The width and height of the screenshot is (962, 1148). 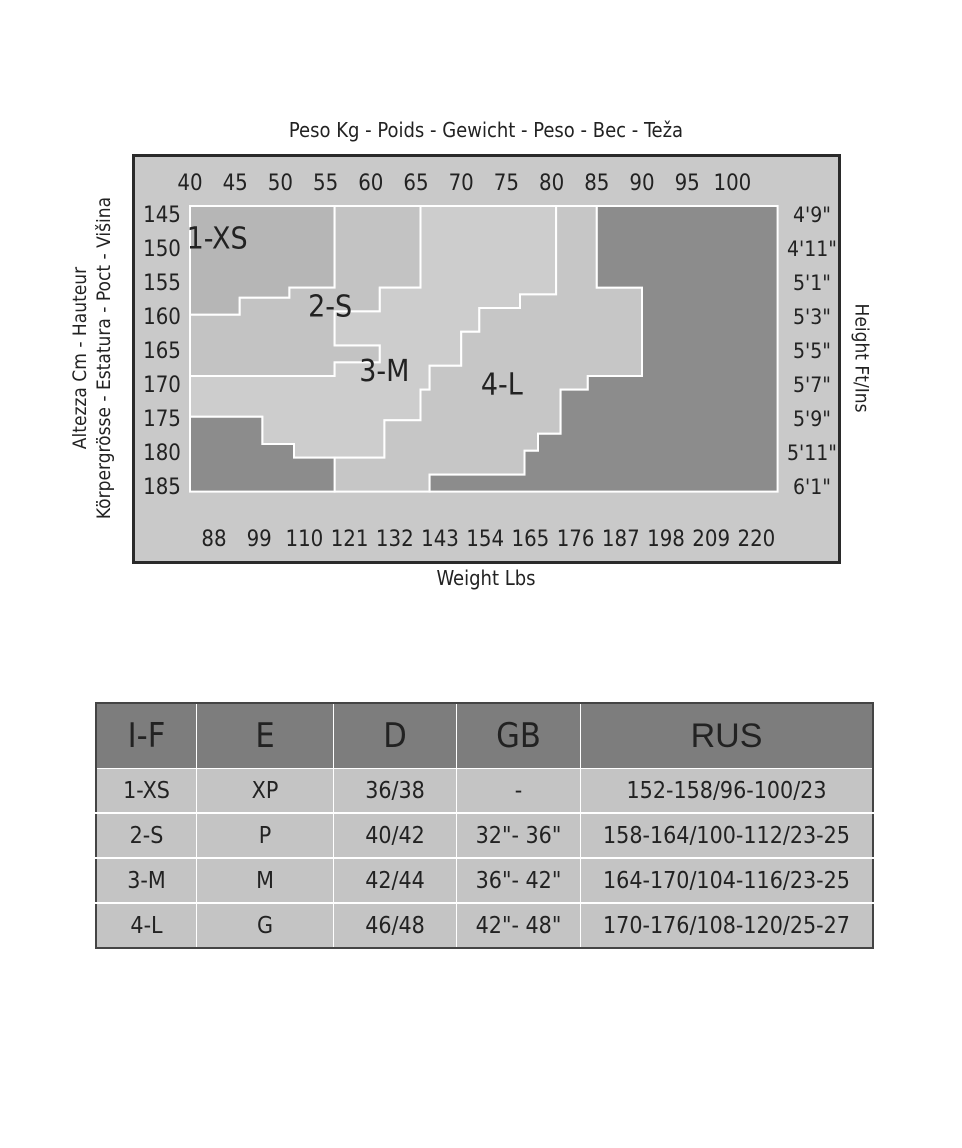 I want to click on x-lbs-tick-label: 198, so click(x=666, y=539).